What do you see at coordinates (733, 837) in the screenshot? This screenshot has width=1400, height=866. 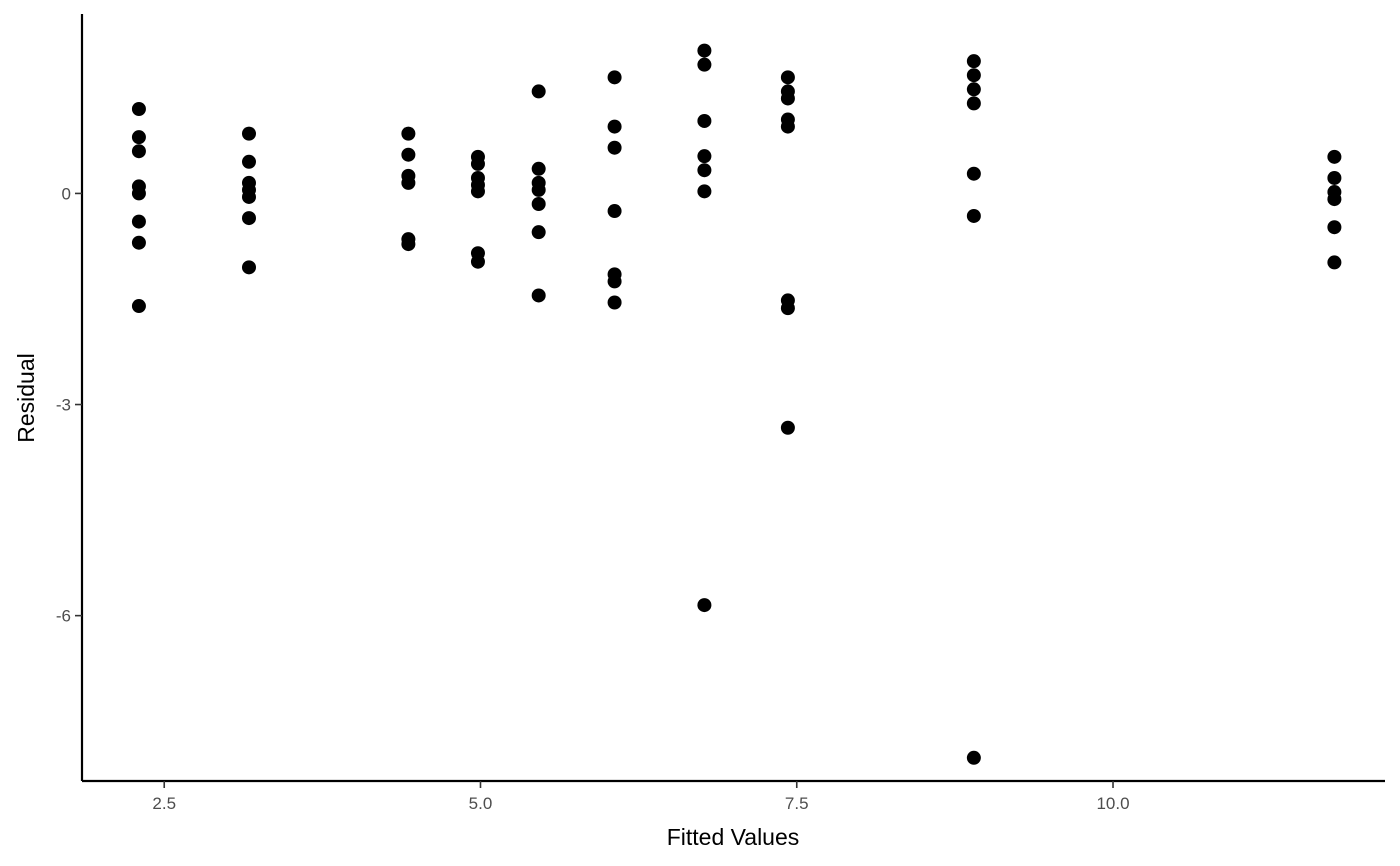 I see `x-axis-title: Fitted Values` at bounding box center [733, 837].